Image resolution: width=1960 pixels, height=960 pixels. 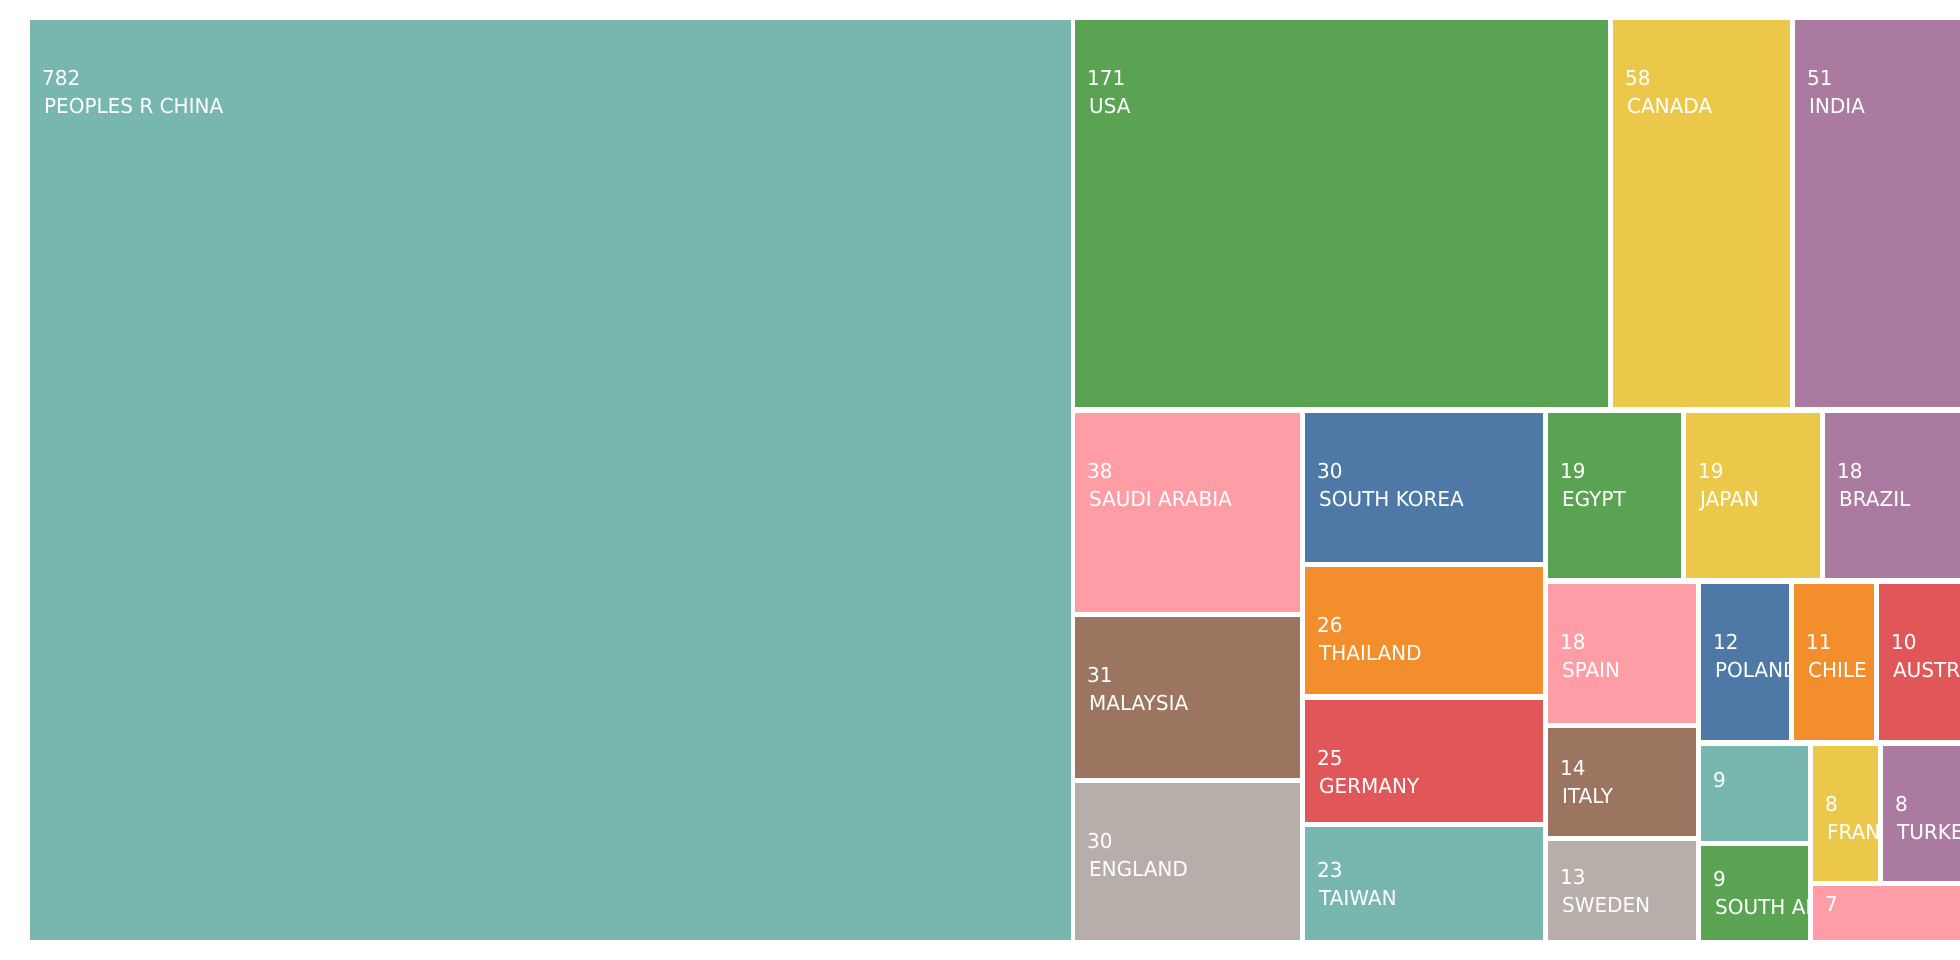 What do you see at coordinates (1106, 78) in the screenshot?
I see `tile-value: 171` at bounding box center [1106, 78].